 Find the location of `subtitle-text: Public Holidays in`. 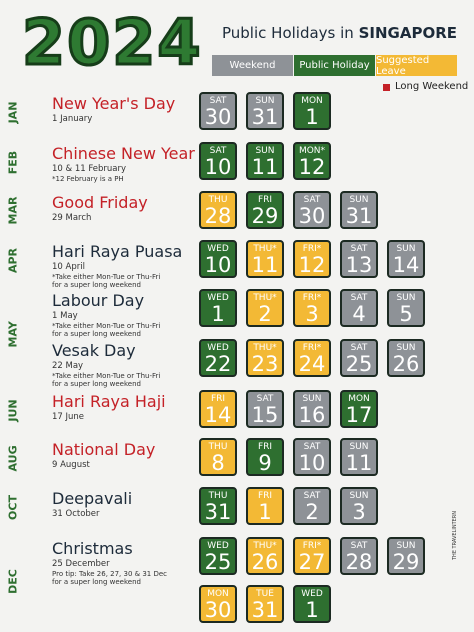

subtitle-text: Public Holidays in is located at coordinates (288, 33).